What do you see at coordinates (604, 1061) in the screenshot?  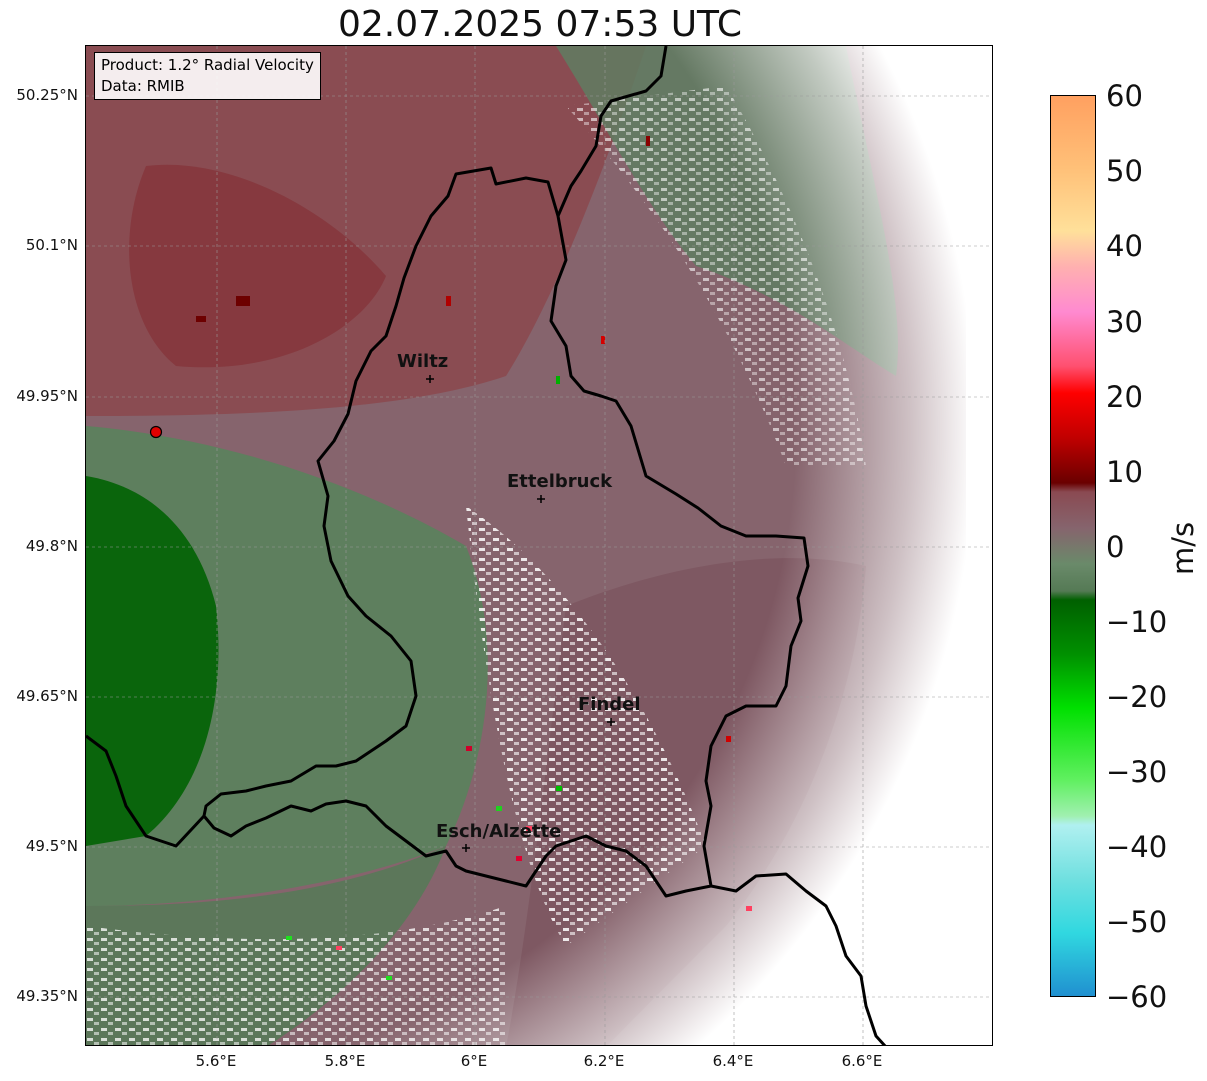 I see `x-tick: 6.2°E` at bounding box center [604, 1061].